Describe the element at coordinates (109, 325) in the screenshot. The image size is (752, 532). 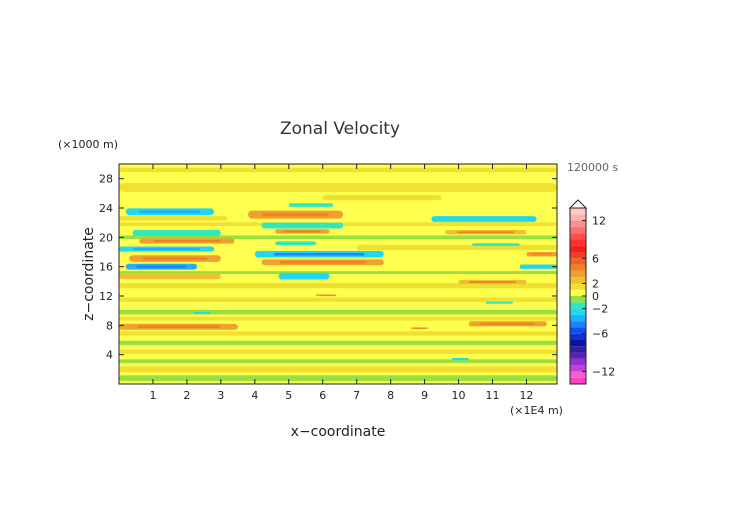
I see `y-tick-label: 8` at that location.